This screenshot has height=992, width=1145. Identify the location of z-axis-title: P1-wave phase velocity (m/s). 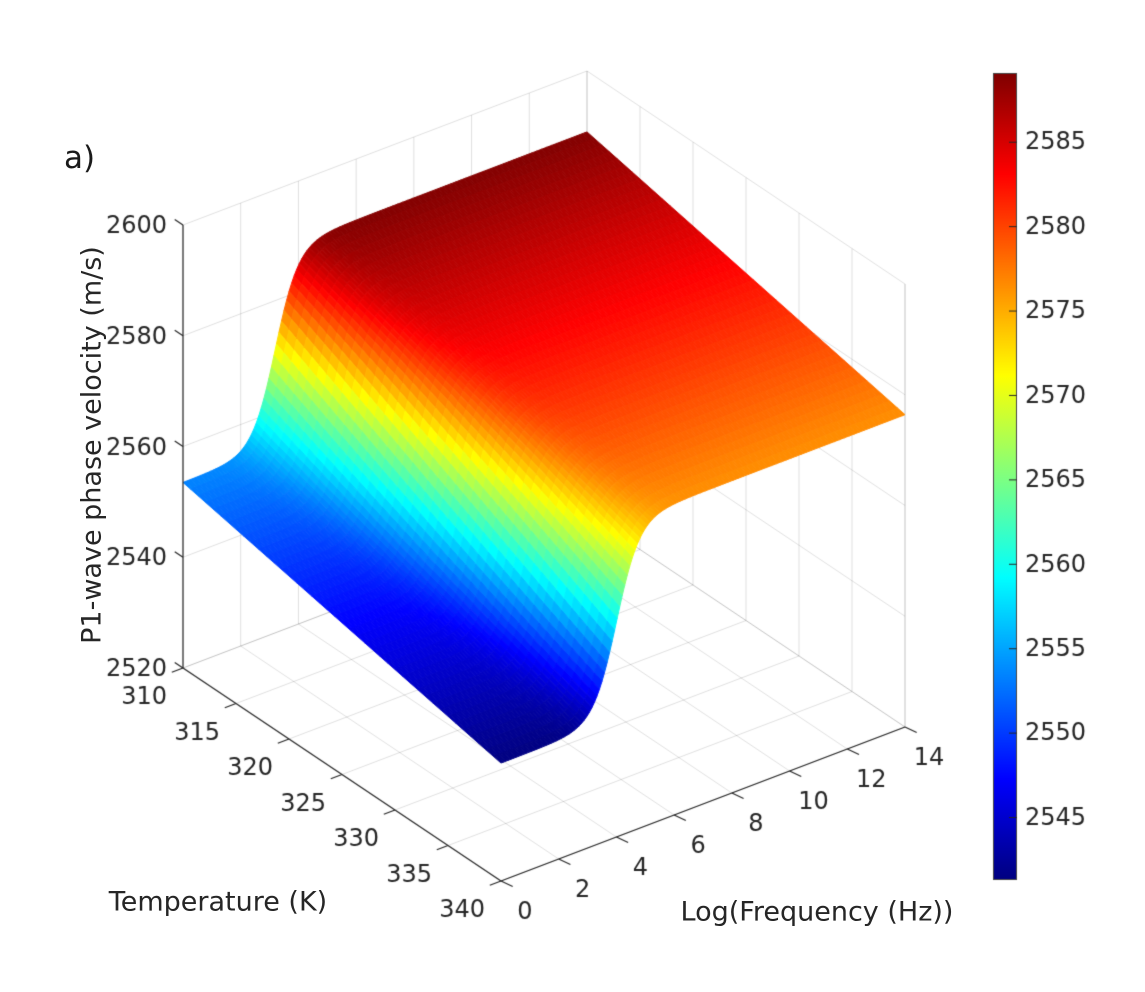
(92, 445).